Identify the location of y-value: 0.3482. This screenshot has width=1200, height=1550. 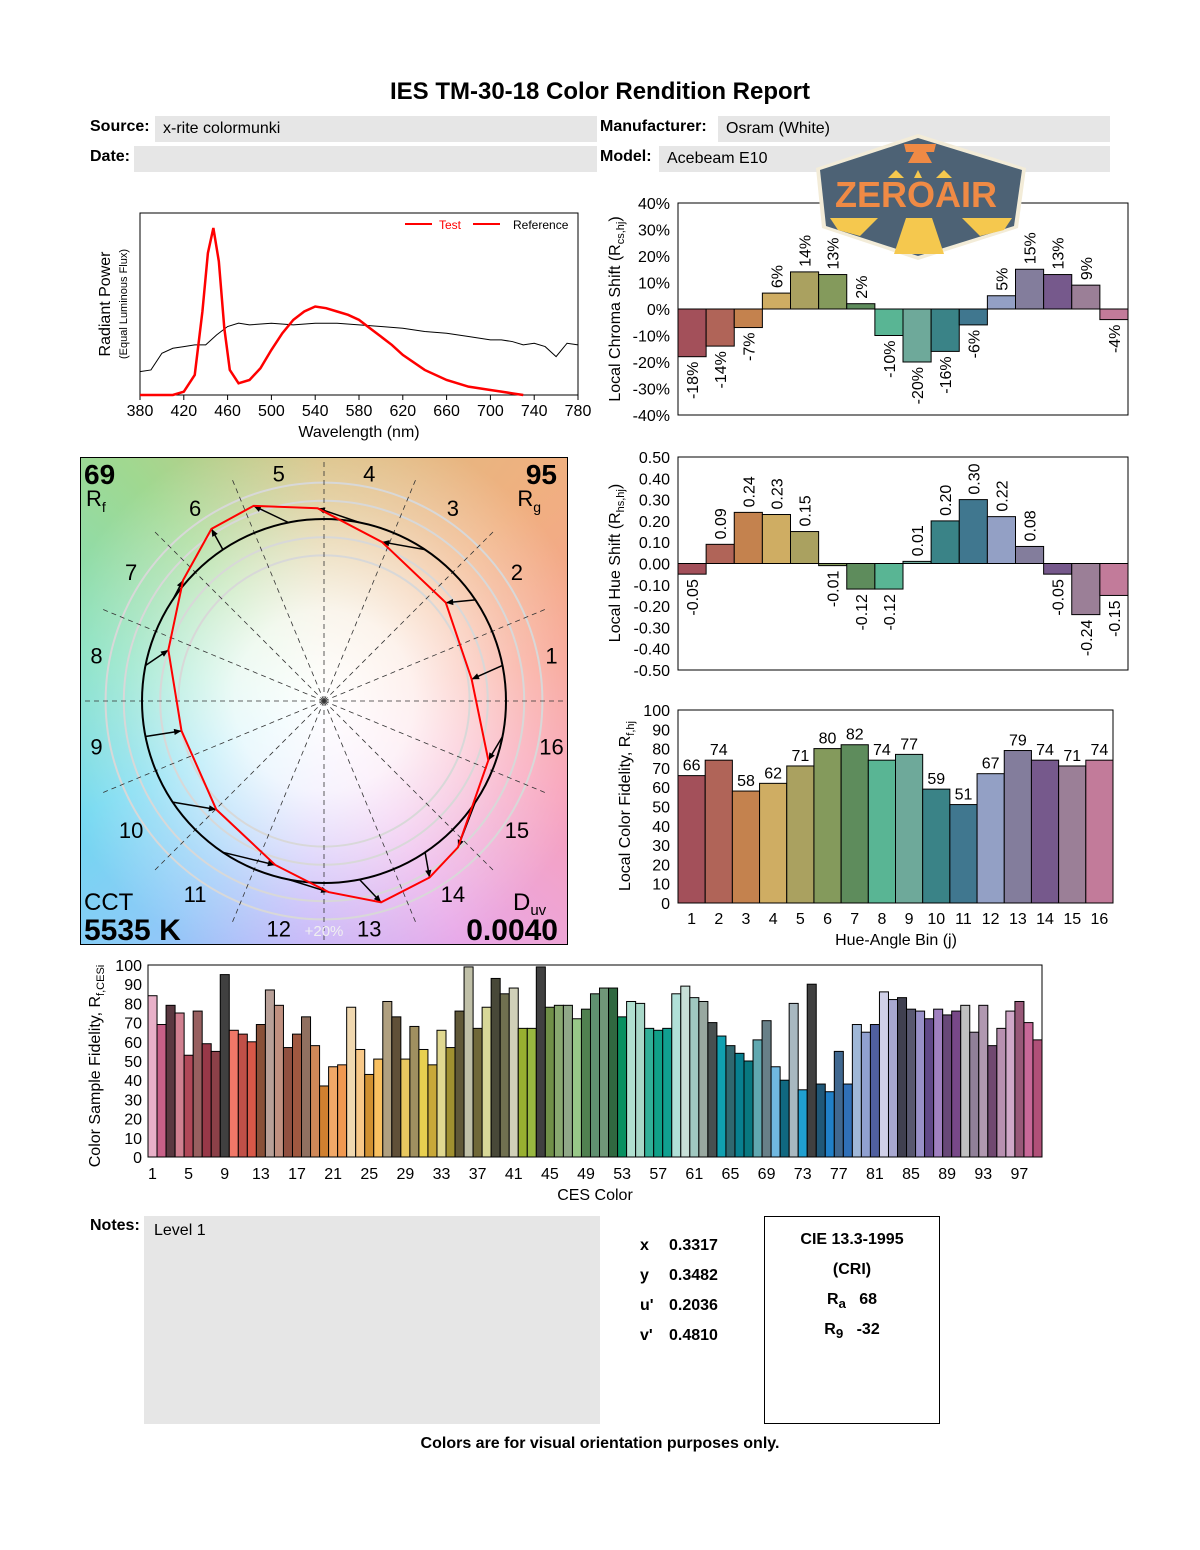
(693, 1275).